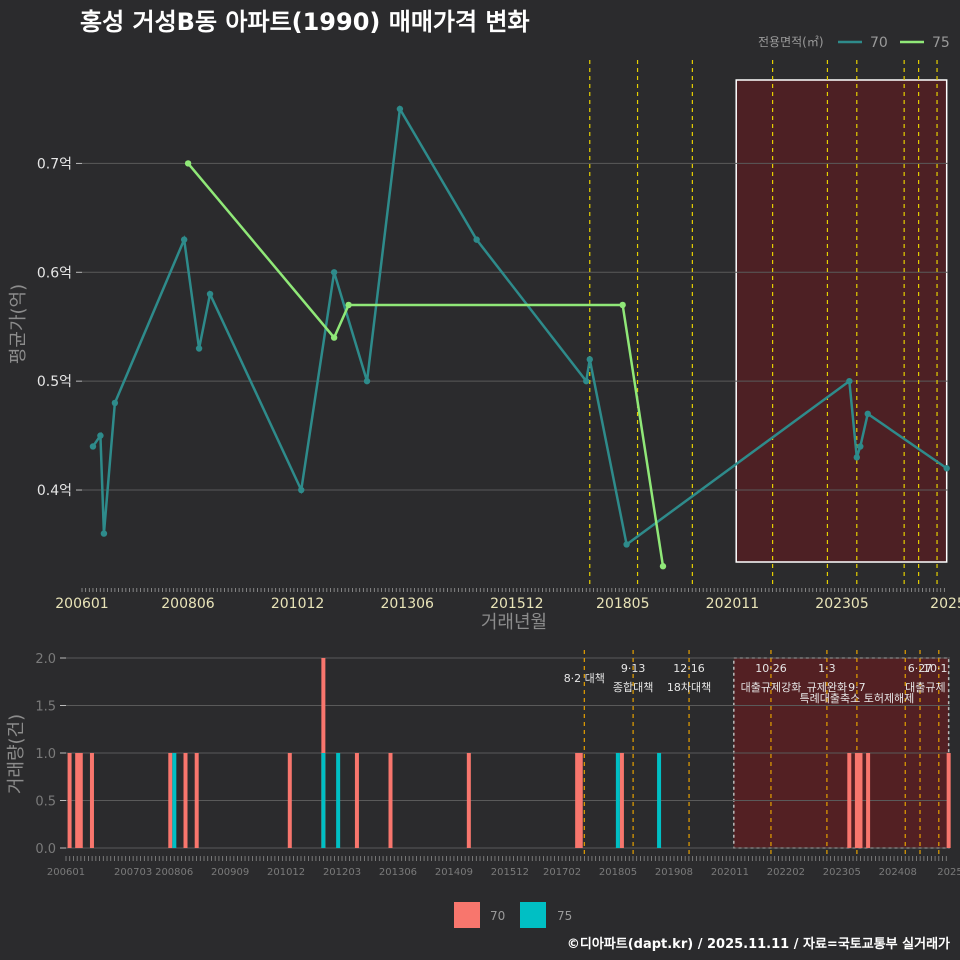  Describe the element at coordinates (827, 687) in the screenshot. I see `policy-annotation-8: 규제완화` at that location.